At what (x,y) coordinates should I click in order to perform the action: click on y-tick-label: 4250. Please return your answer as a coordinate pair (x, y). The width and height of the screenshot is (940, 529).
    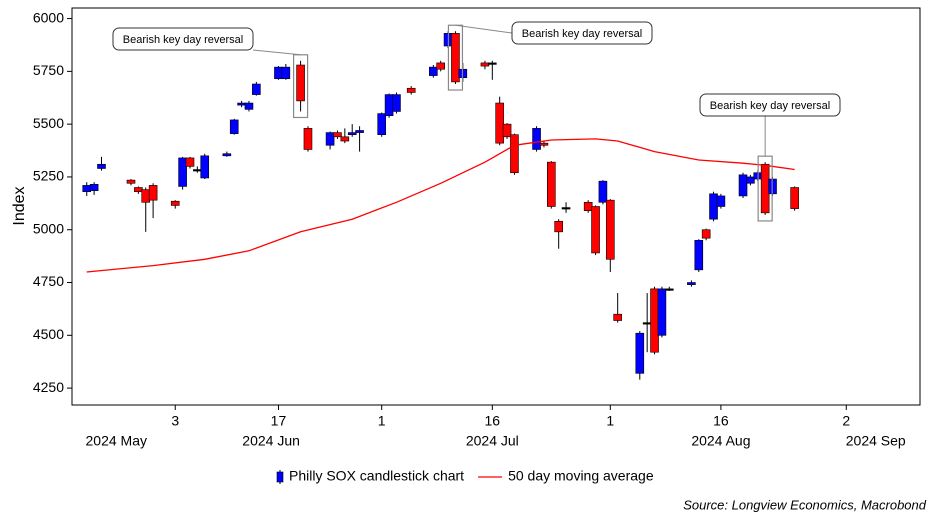
    Looking at the image, I should click on (48, 387).